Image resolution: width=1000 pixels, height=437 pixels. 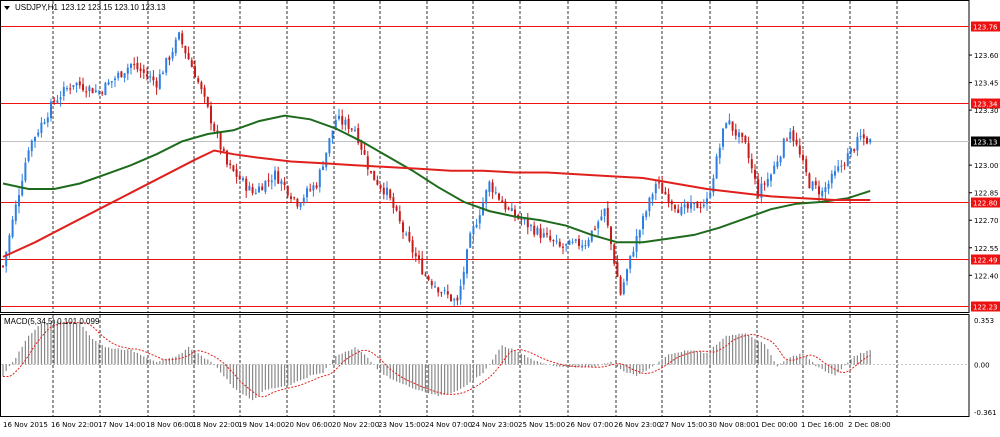 What do you see at coordinates (74, 425) in the screenshot?
I see `time-label: 16 Nov 22:00` at bounding box center [74, 425].